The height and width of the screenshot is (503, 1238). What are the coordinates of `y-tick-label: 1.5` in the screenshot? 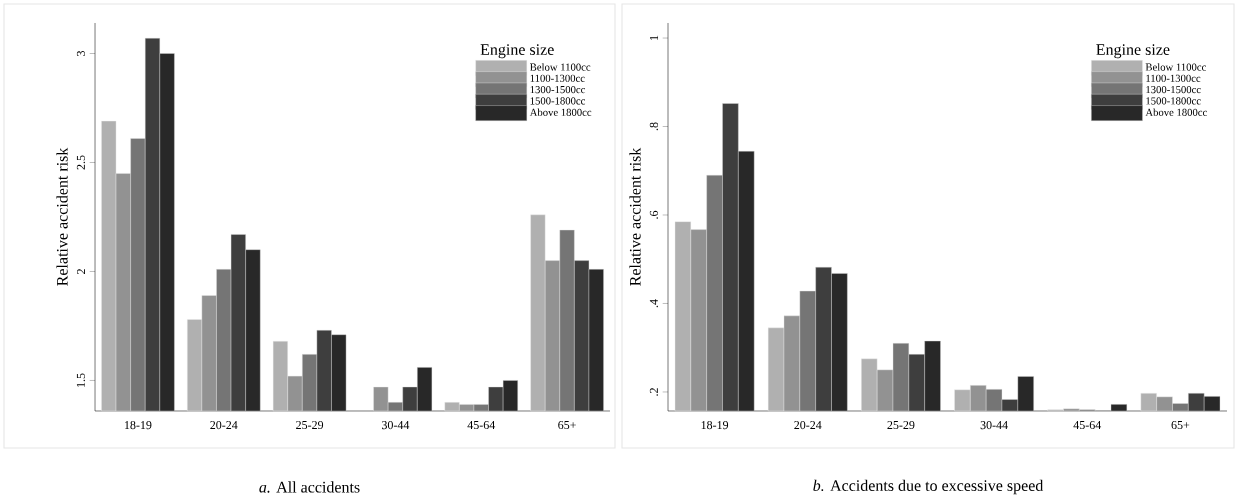 It's located at (80, 380).